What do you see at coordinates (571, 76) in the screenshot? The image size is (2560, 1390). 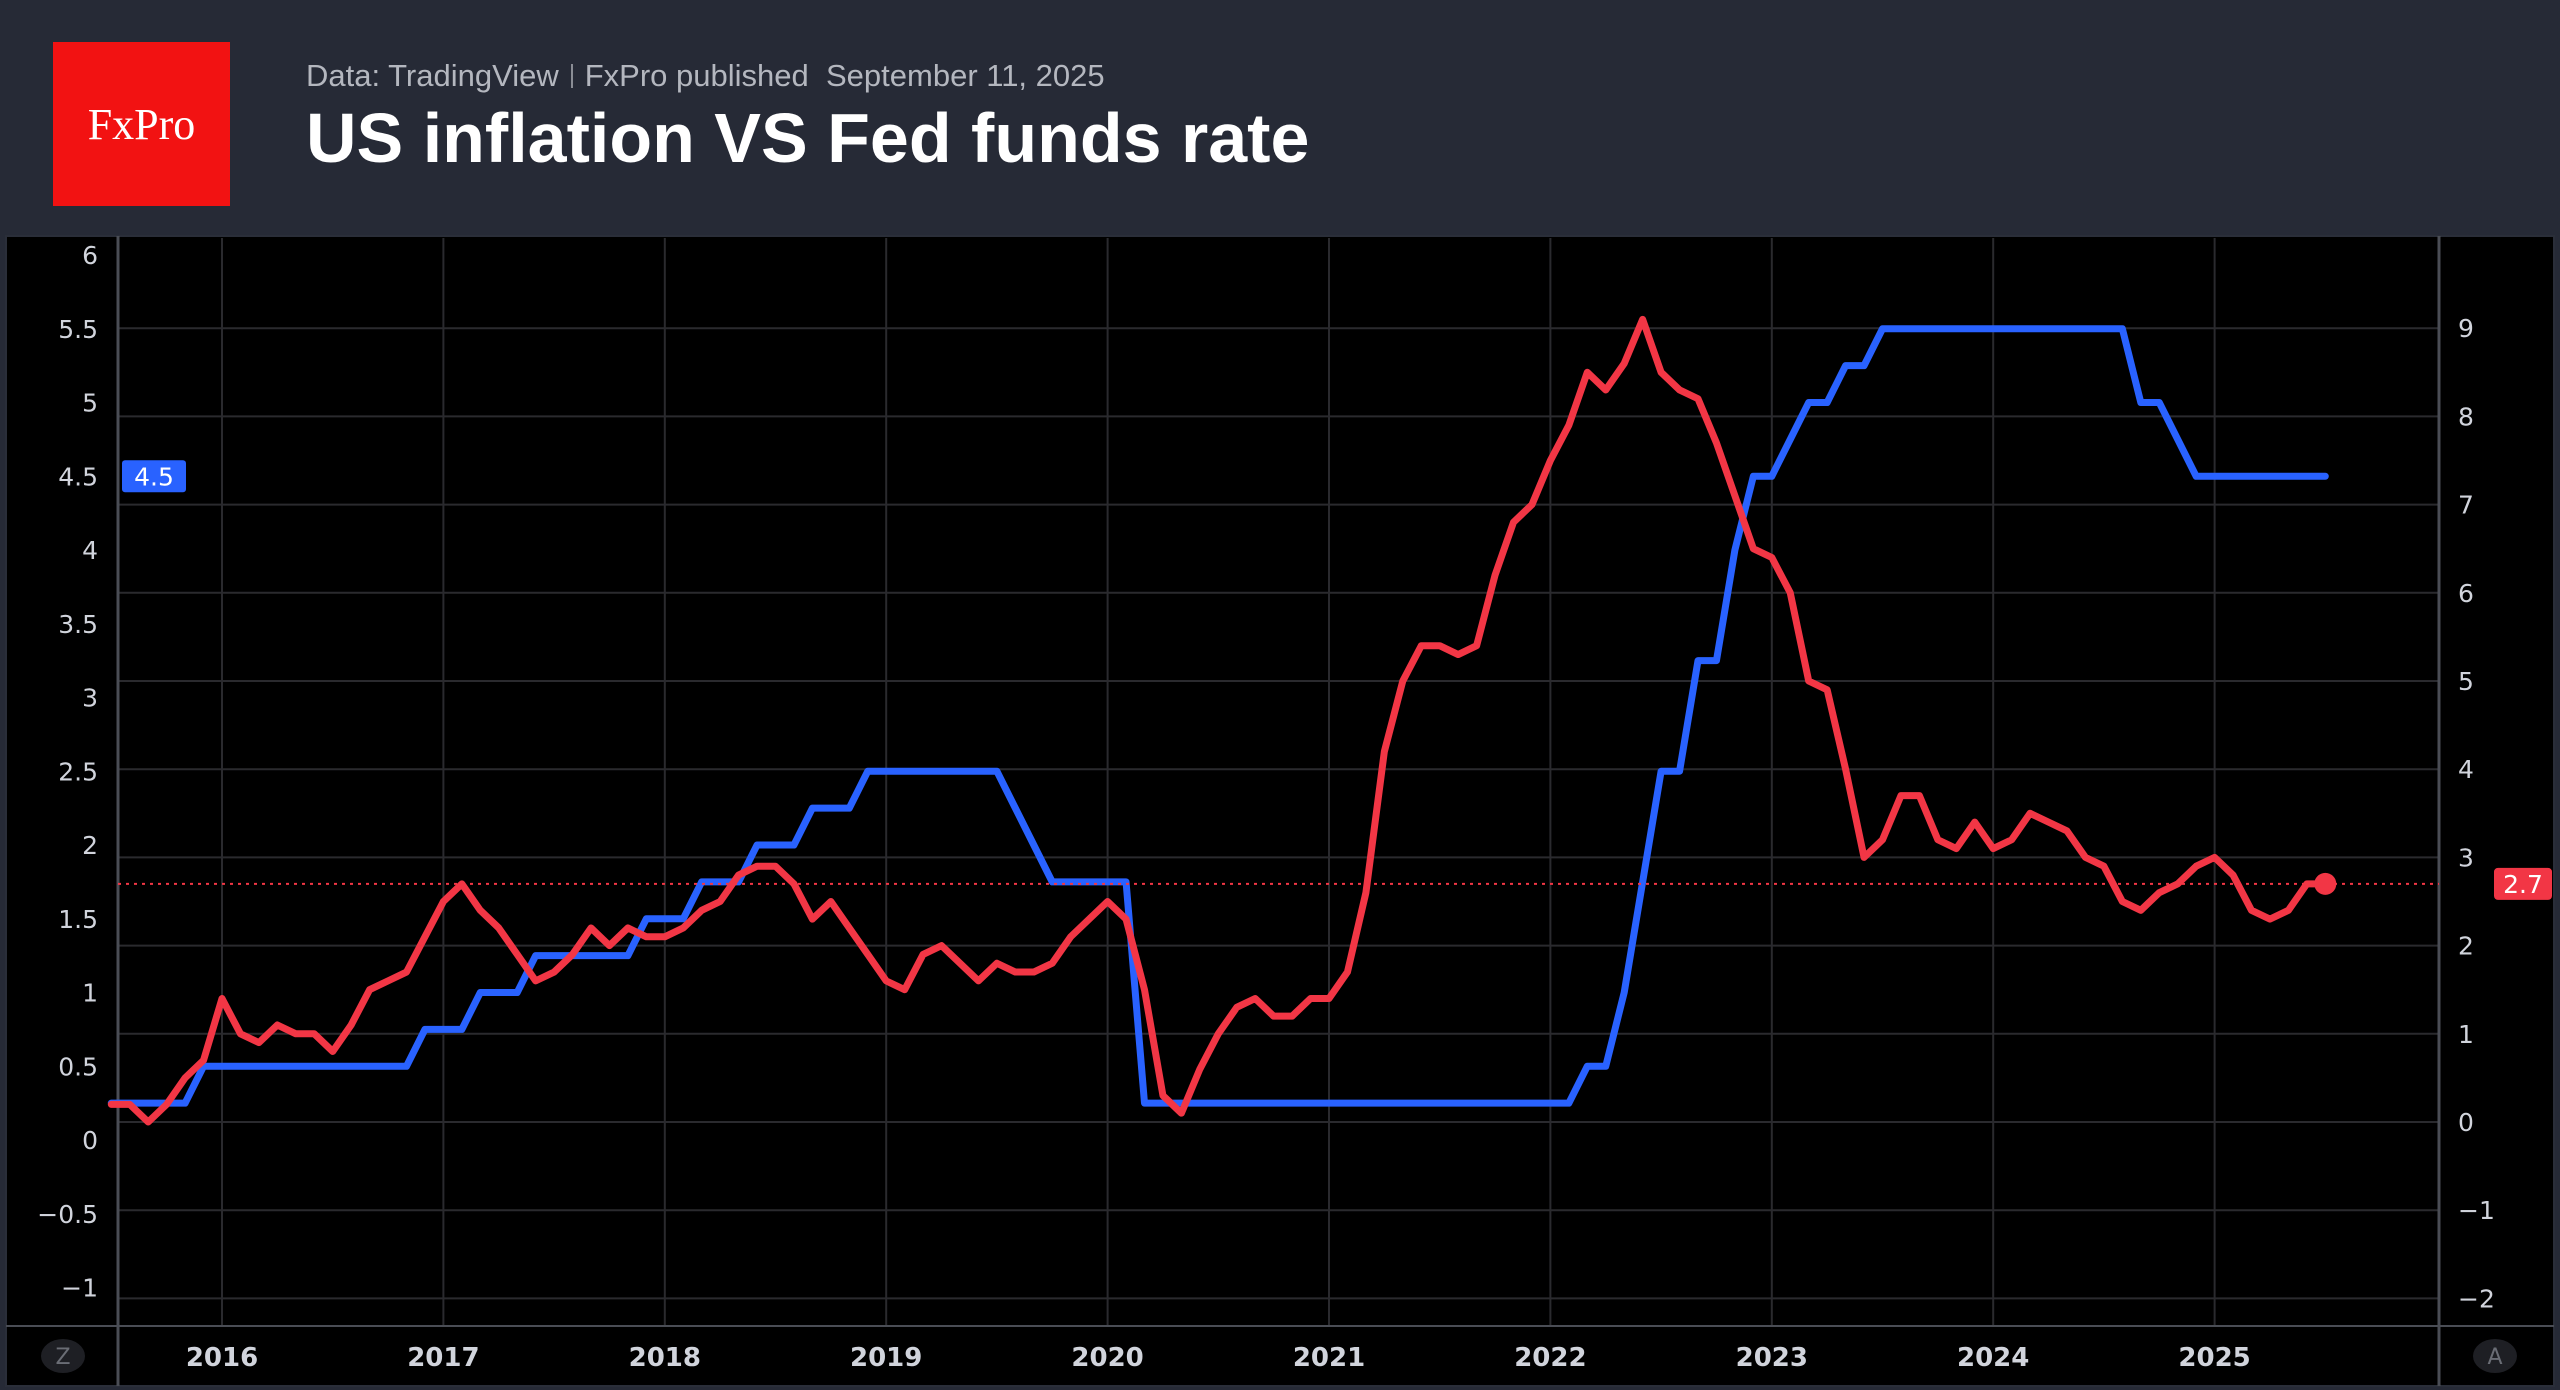 I see `separator` at bounding box center [571, 76].